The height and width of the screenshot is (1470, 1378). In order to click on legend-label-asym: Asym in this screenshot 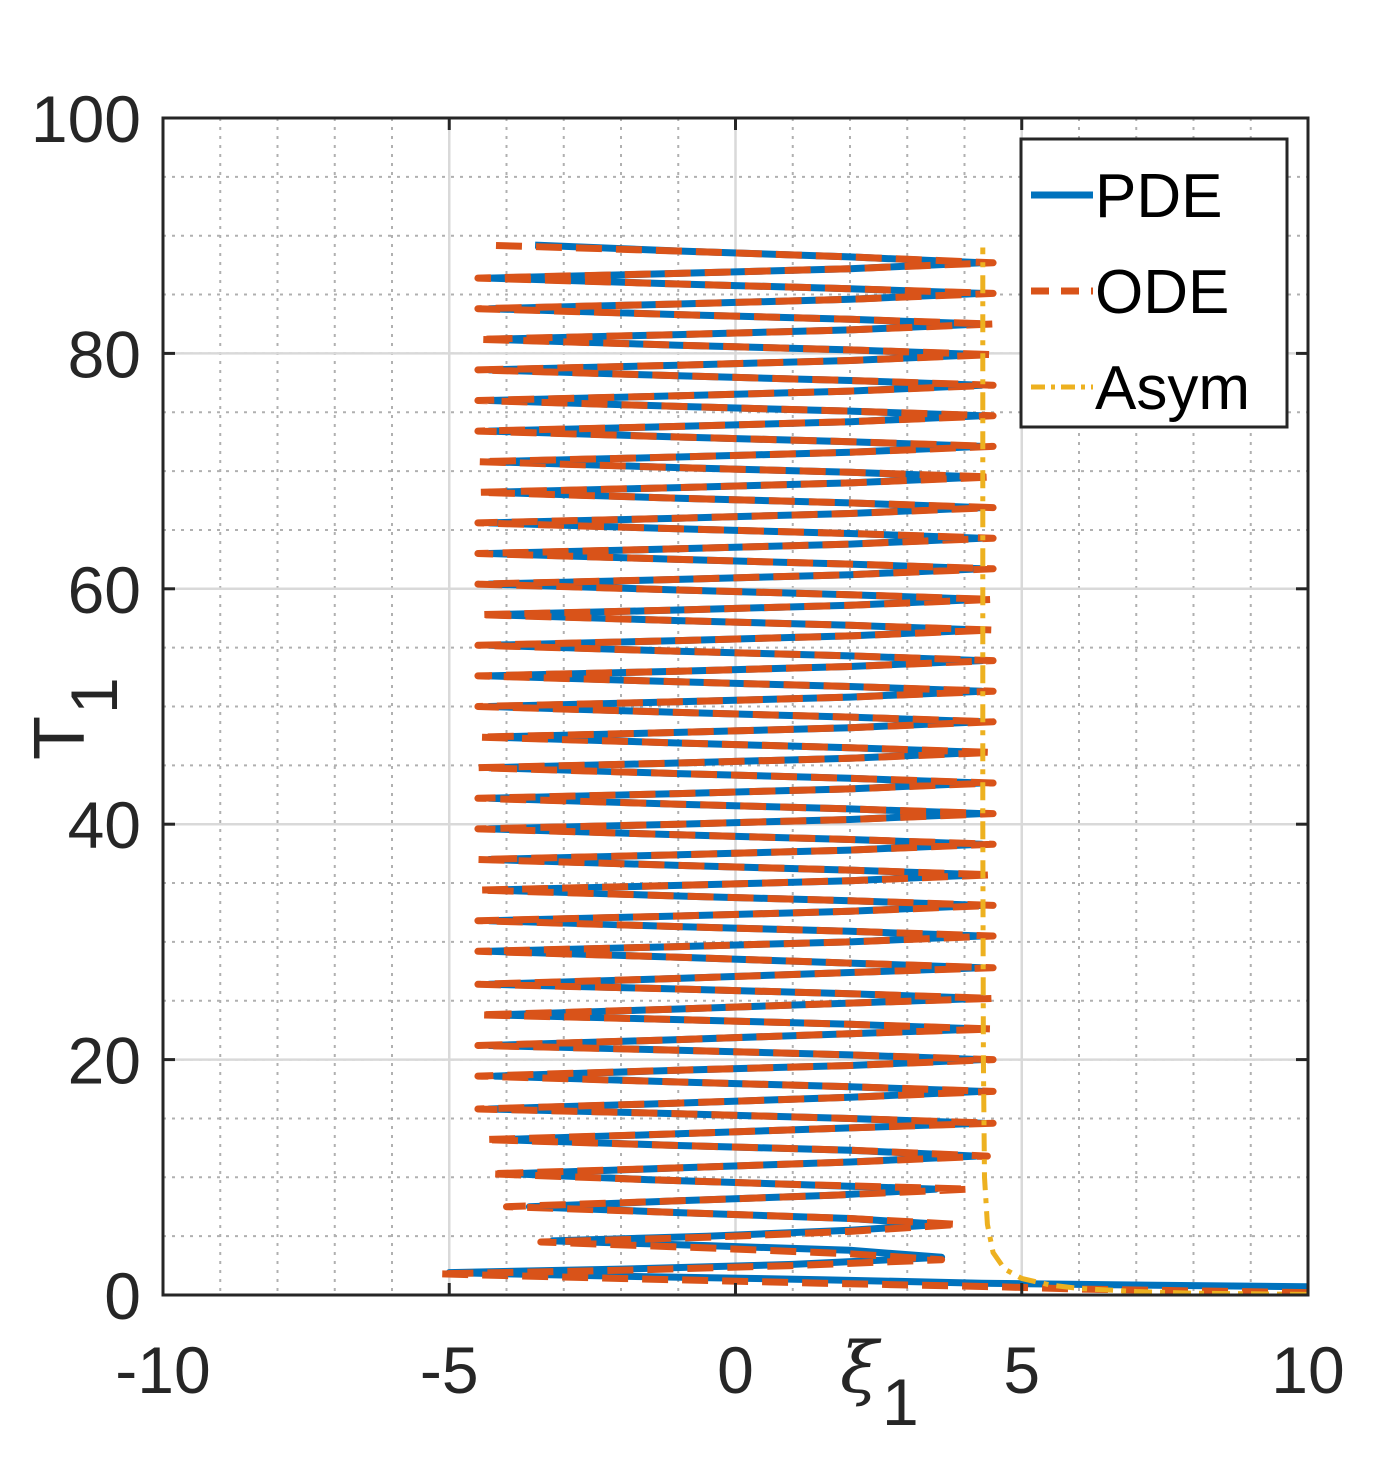, I will do `click(1172, 388)`.